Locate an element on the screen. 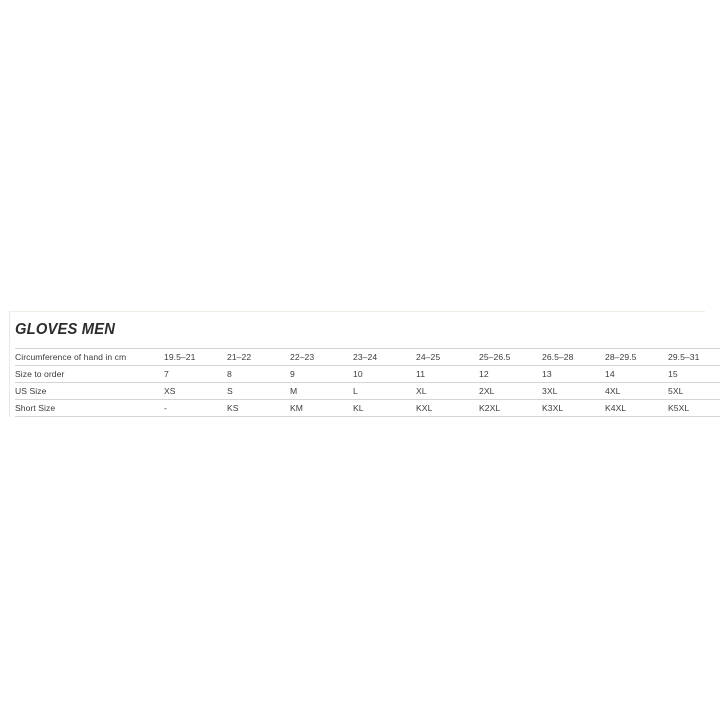  cell-short-size-5: KXL is located at coordinates (447, 408).